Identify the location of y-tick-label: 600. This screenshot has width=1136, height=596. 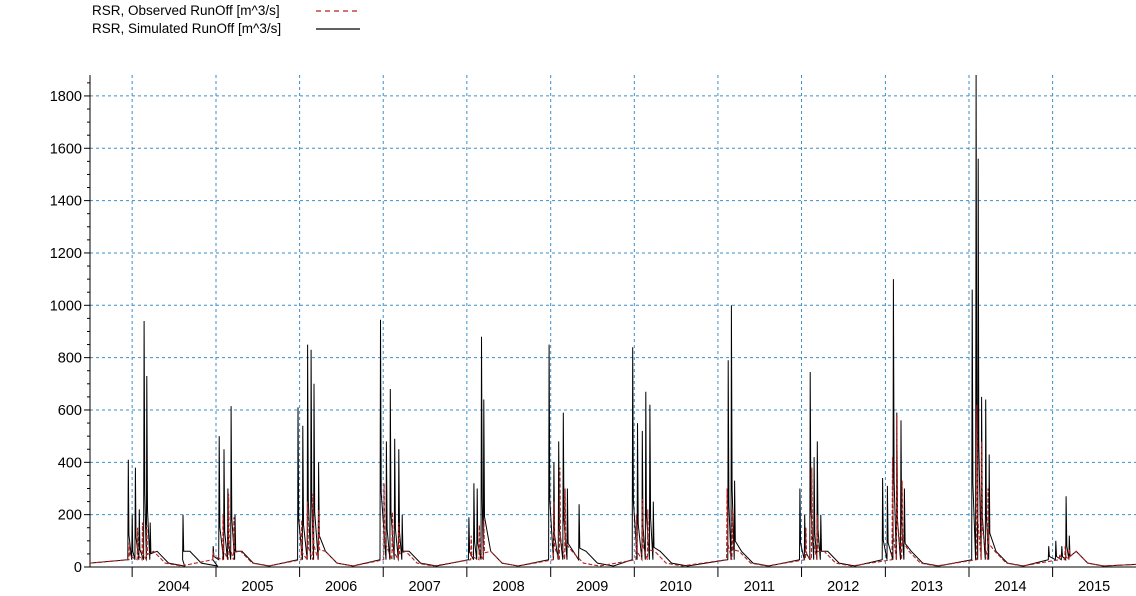
(70, 411).